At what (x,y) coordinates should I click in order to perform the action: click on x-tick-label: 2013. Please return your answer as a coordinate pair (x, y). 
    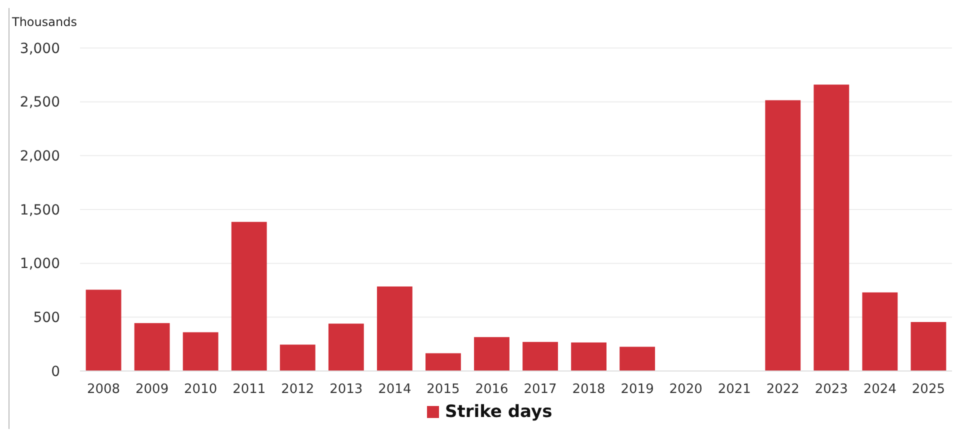
    Looking at the image, I should click on (346, 389).